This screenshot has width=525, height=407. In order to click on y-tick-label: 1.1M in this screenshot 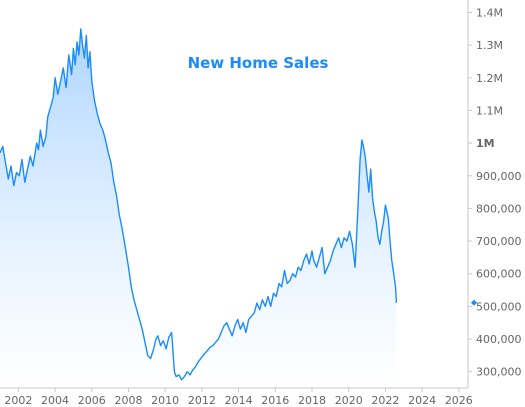, I will do `click(489, 110)`.